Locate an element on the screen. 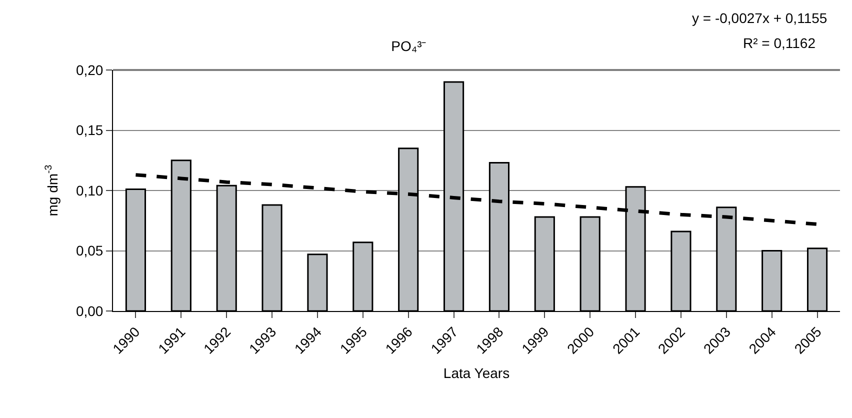 Image resolution: width=852 pixels, height=418 pixels. y-tick-label: 0,10 is located at coordinates (90, 190).